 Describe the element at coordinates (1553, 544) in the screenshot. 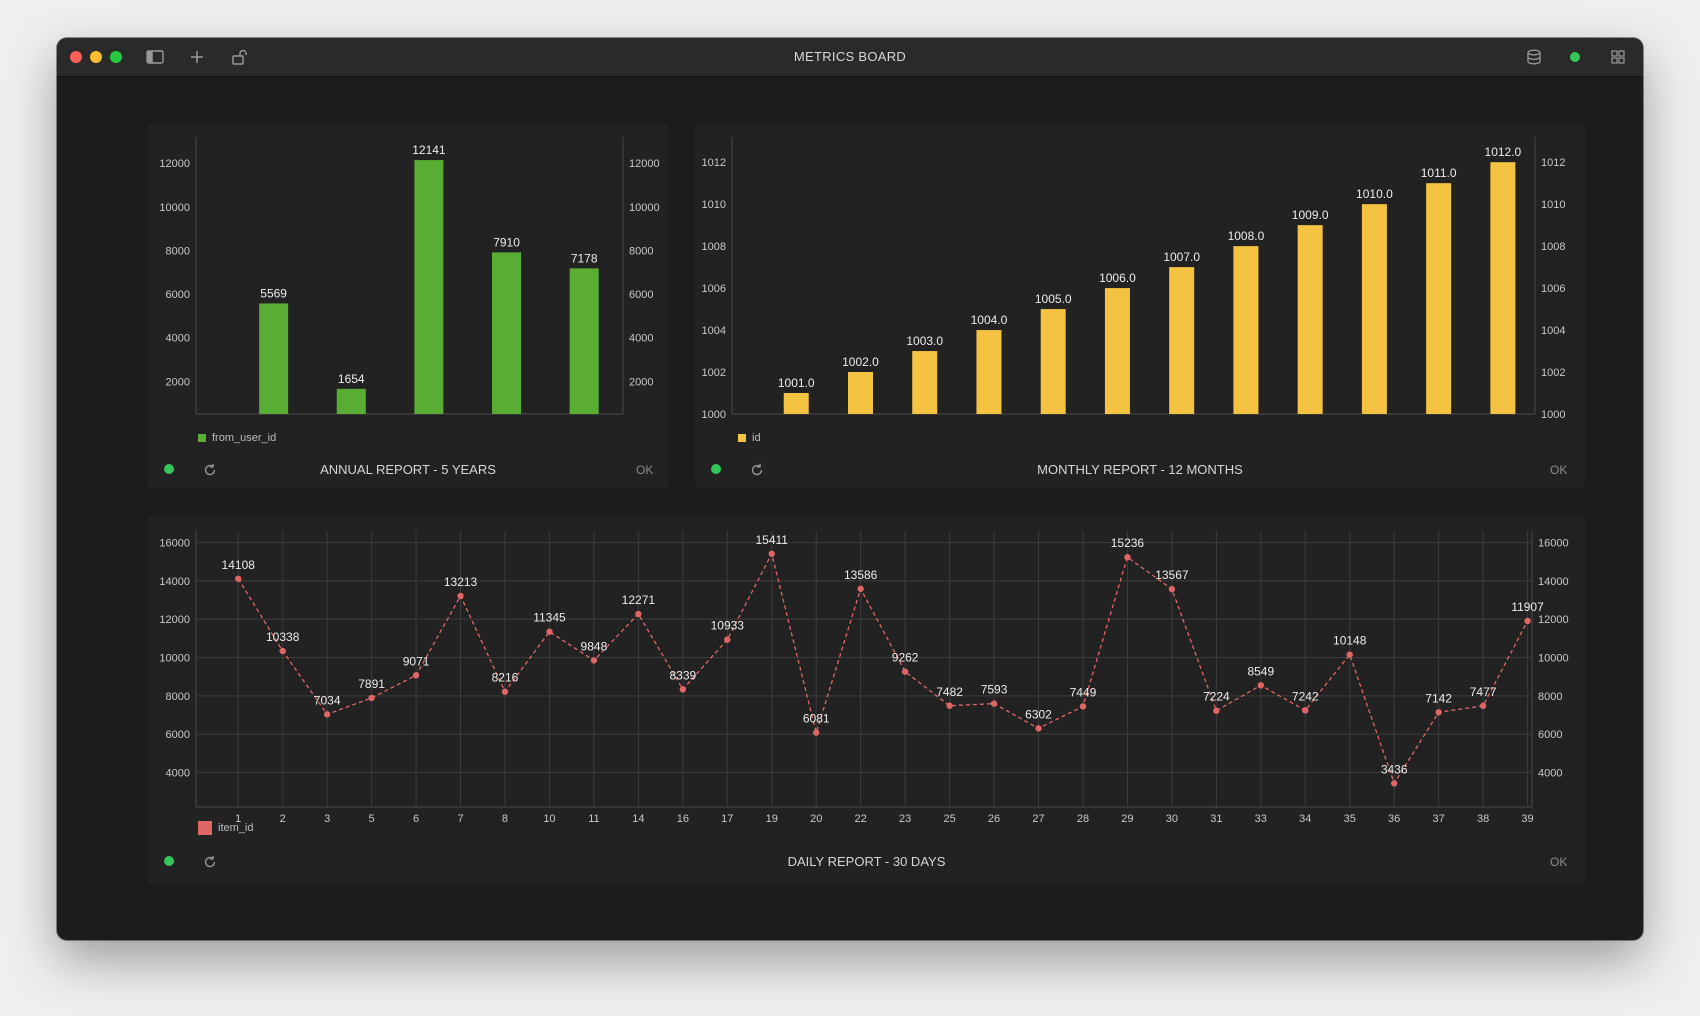

I see `y-tick-label-right: 16000` at that location.